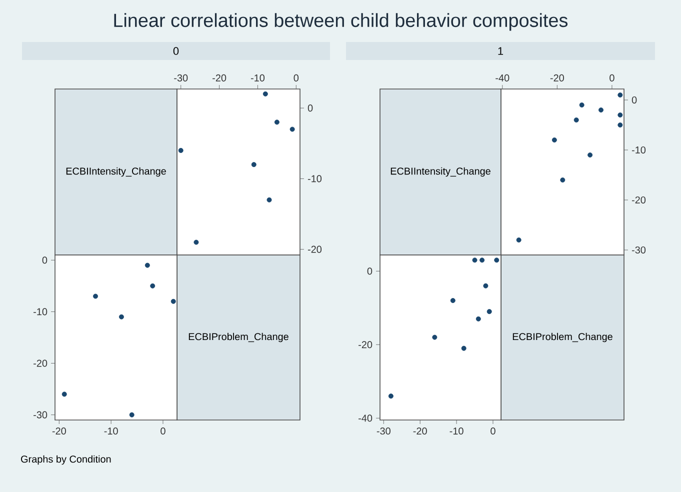 This screenshot has height=492, width=681. I want to click on chart-subtitle: 0, so click(176, 51).